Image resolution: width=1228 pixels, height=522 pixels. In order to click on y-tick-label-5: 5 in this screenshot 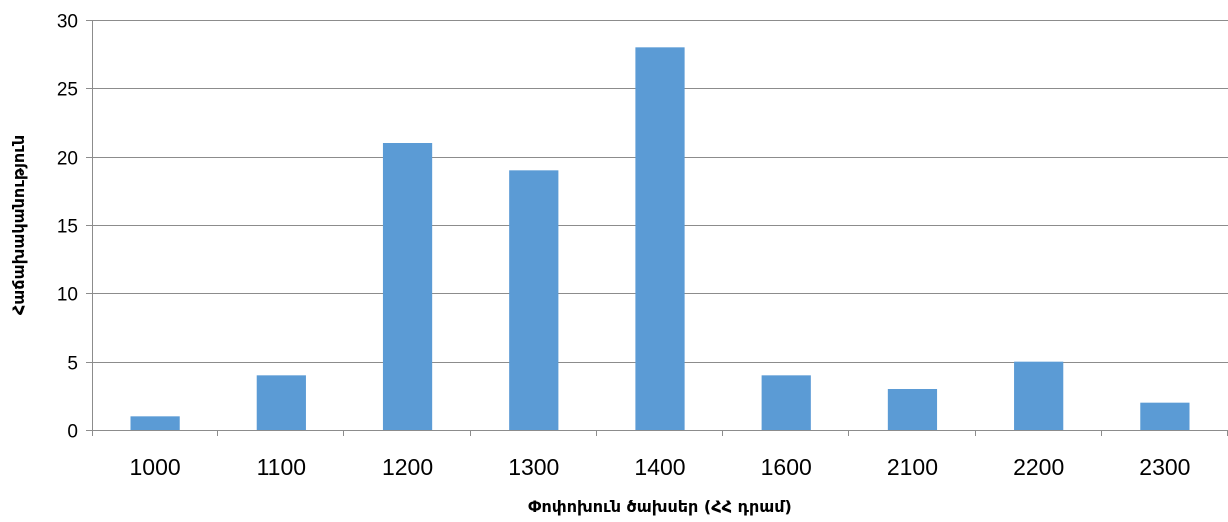, I will do `click(72, 364)`.